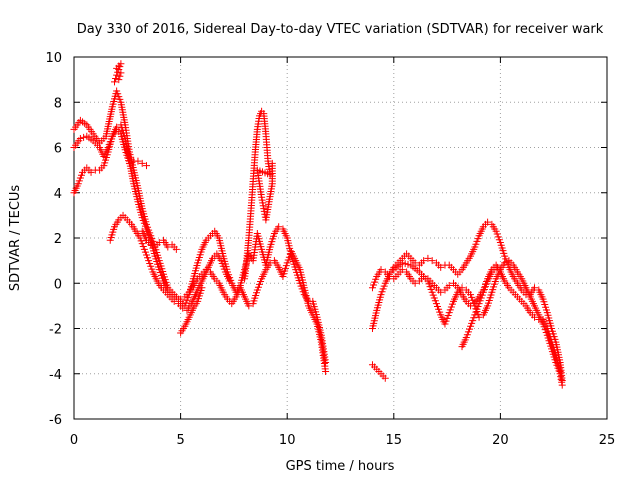 Image resolution: width=640 pixels, height=480 pixels. I want to click on series-track-l, so click(378, 371).